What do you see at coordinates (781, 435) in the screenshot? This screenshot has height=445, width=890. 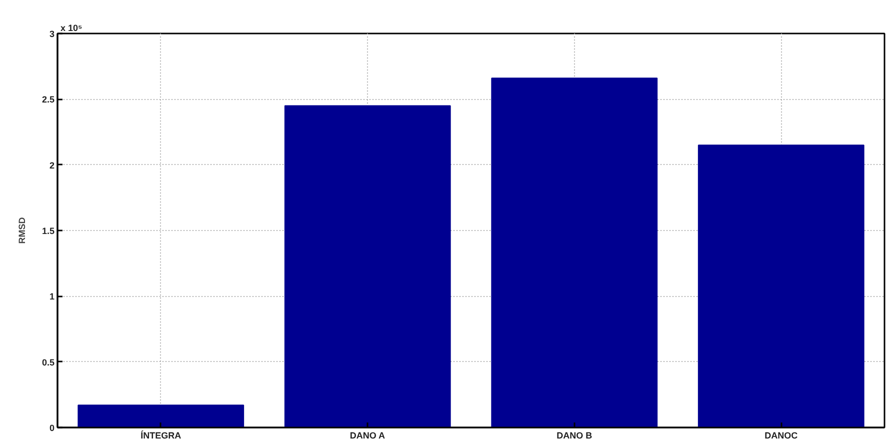 I see `x-tick-label: DANOC` at bounding box center [781, 435].